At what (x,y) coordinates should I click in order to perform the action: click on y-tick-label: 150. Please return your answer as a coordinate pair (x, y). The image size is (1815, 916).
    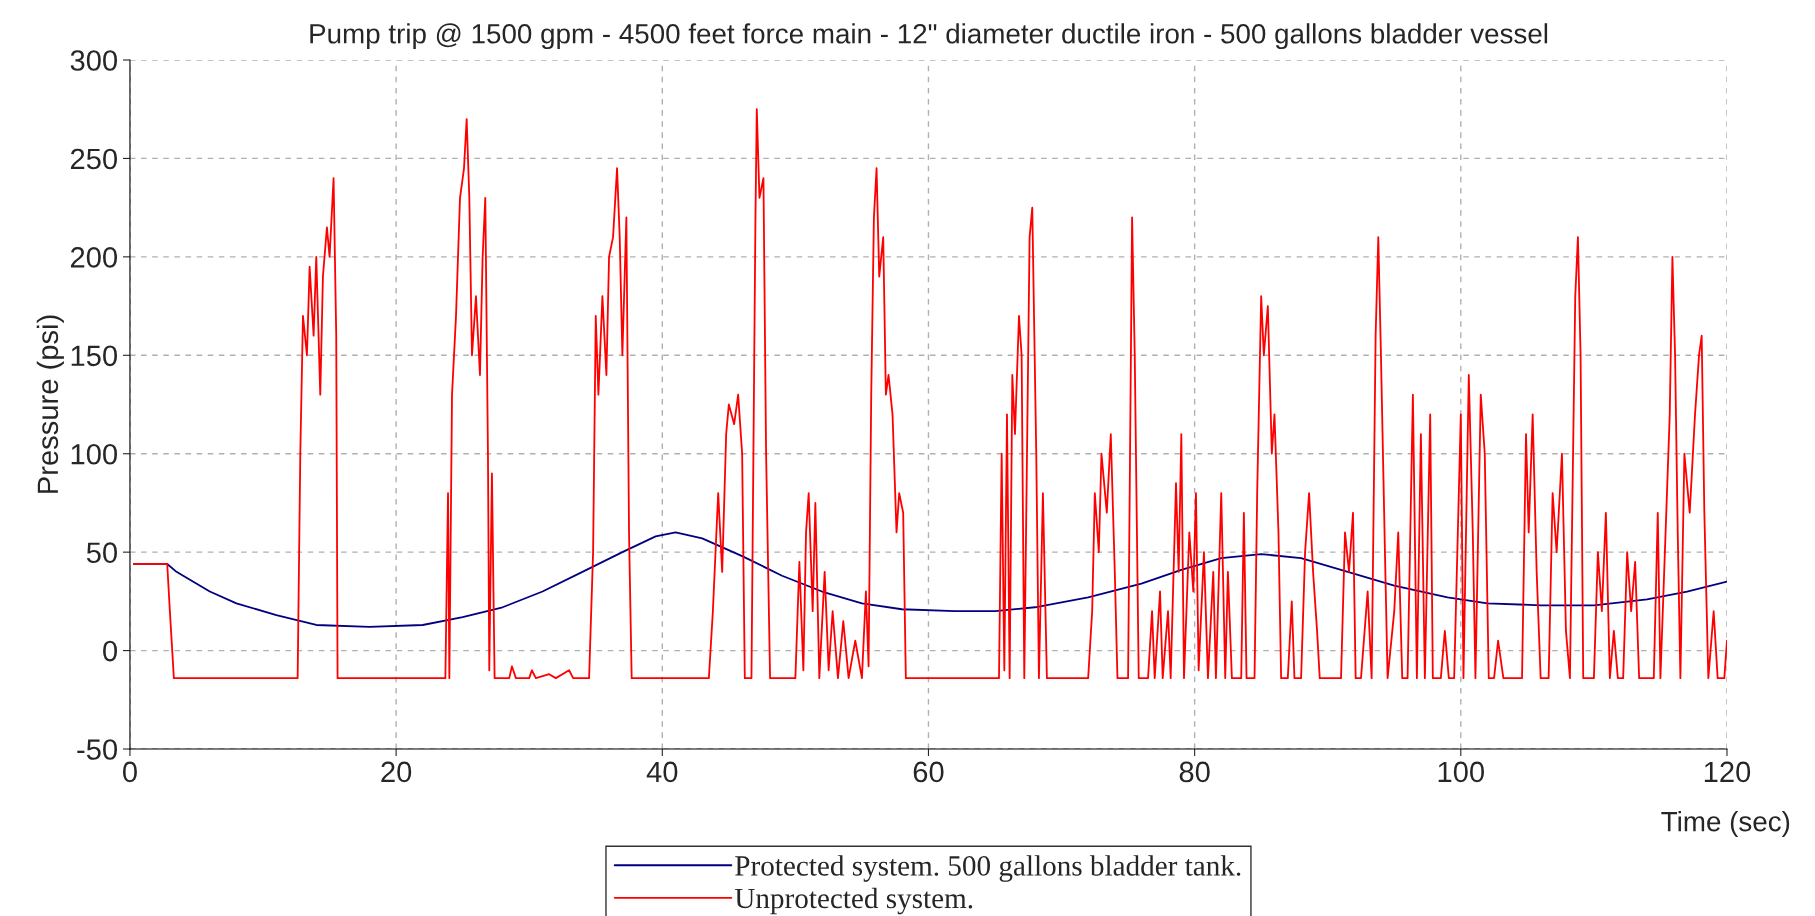
    Looking at the image, I should click on (94, 356).